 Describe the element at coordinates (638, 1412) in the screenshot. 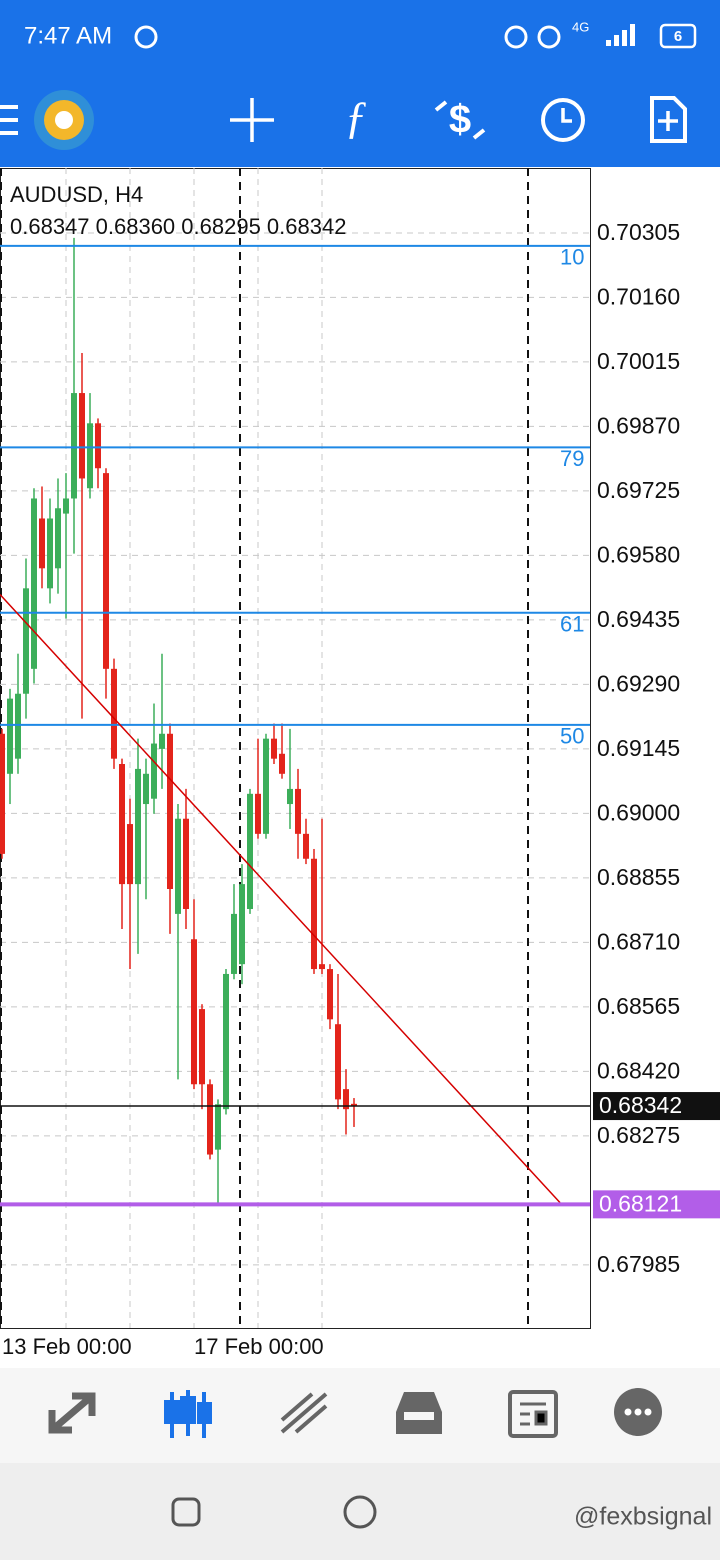

I see `tab-chat` at that location.